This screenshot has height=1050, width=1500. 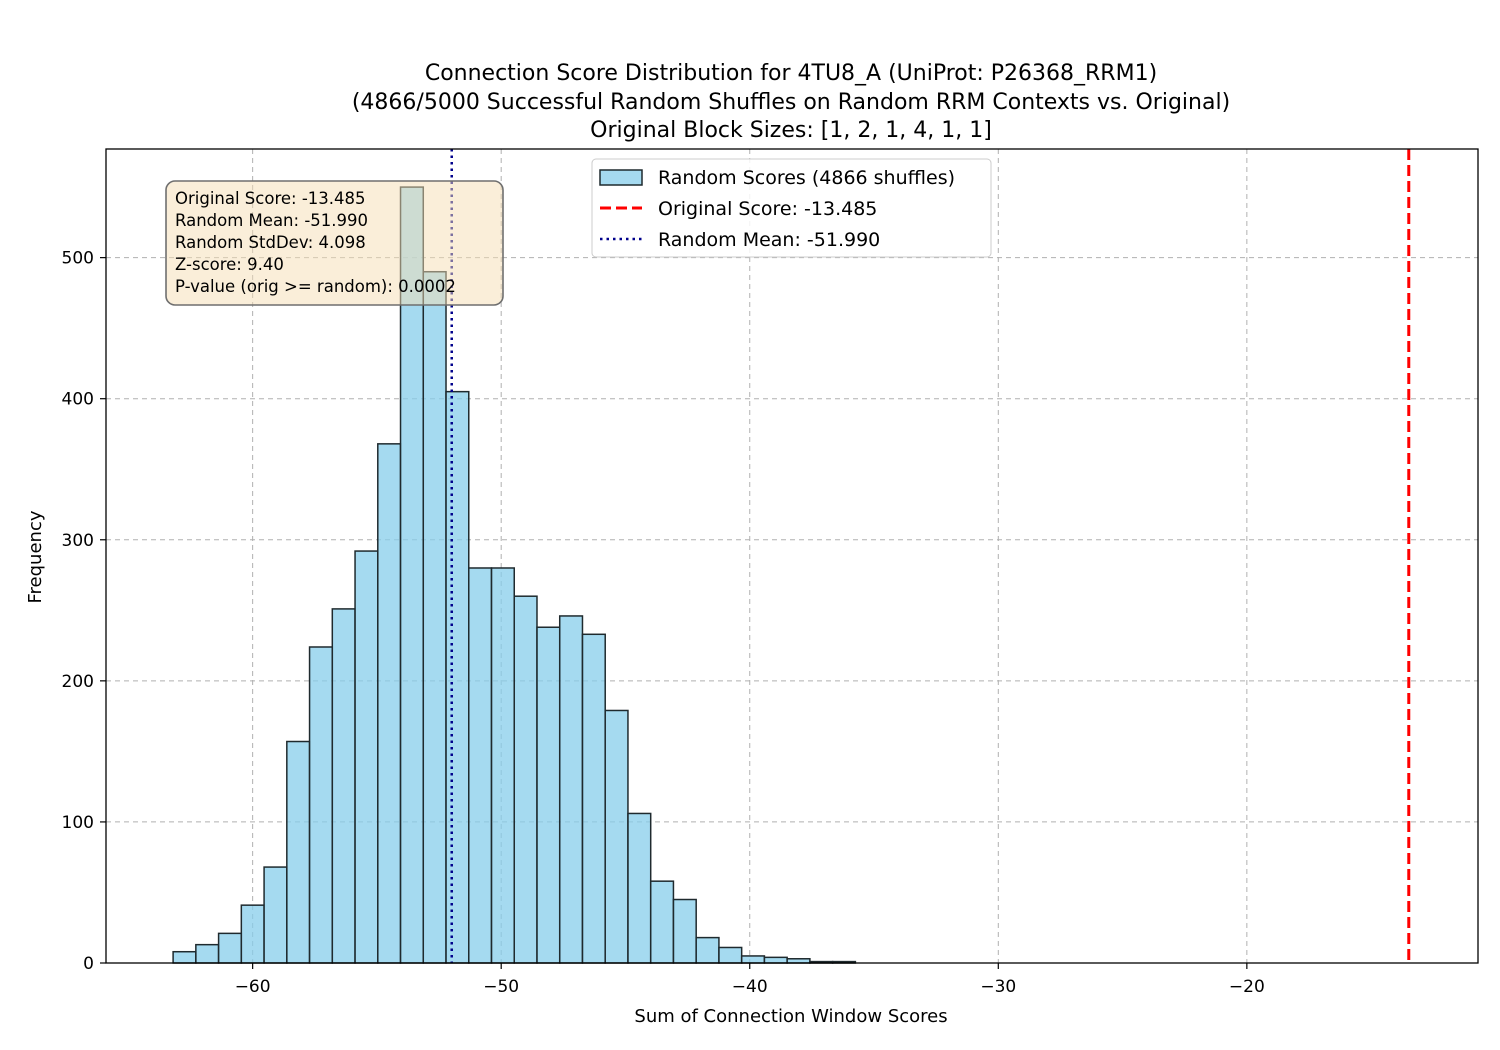 I want to click on legend-entry-label: Random Scores (4866 shuffles), so click(x=806, y=178).